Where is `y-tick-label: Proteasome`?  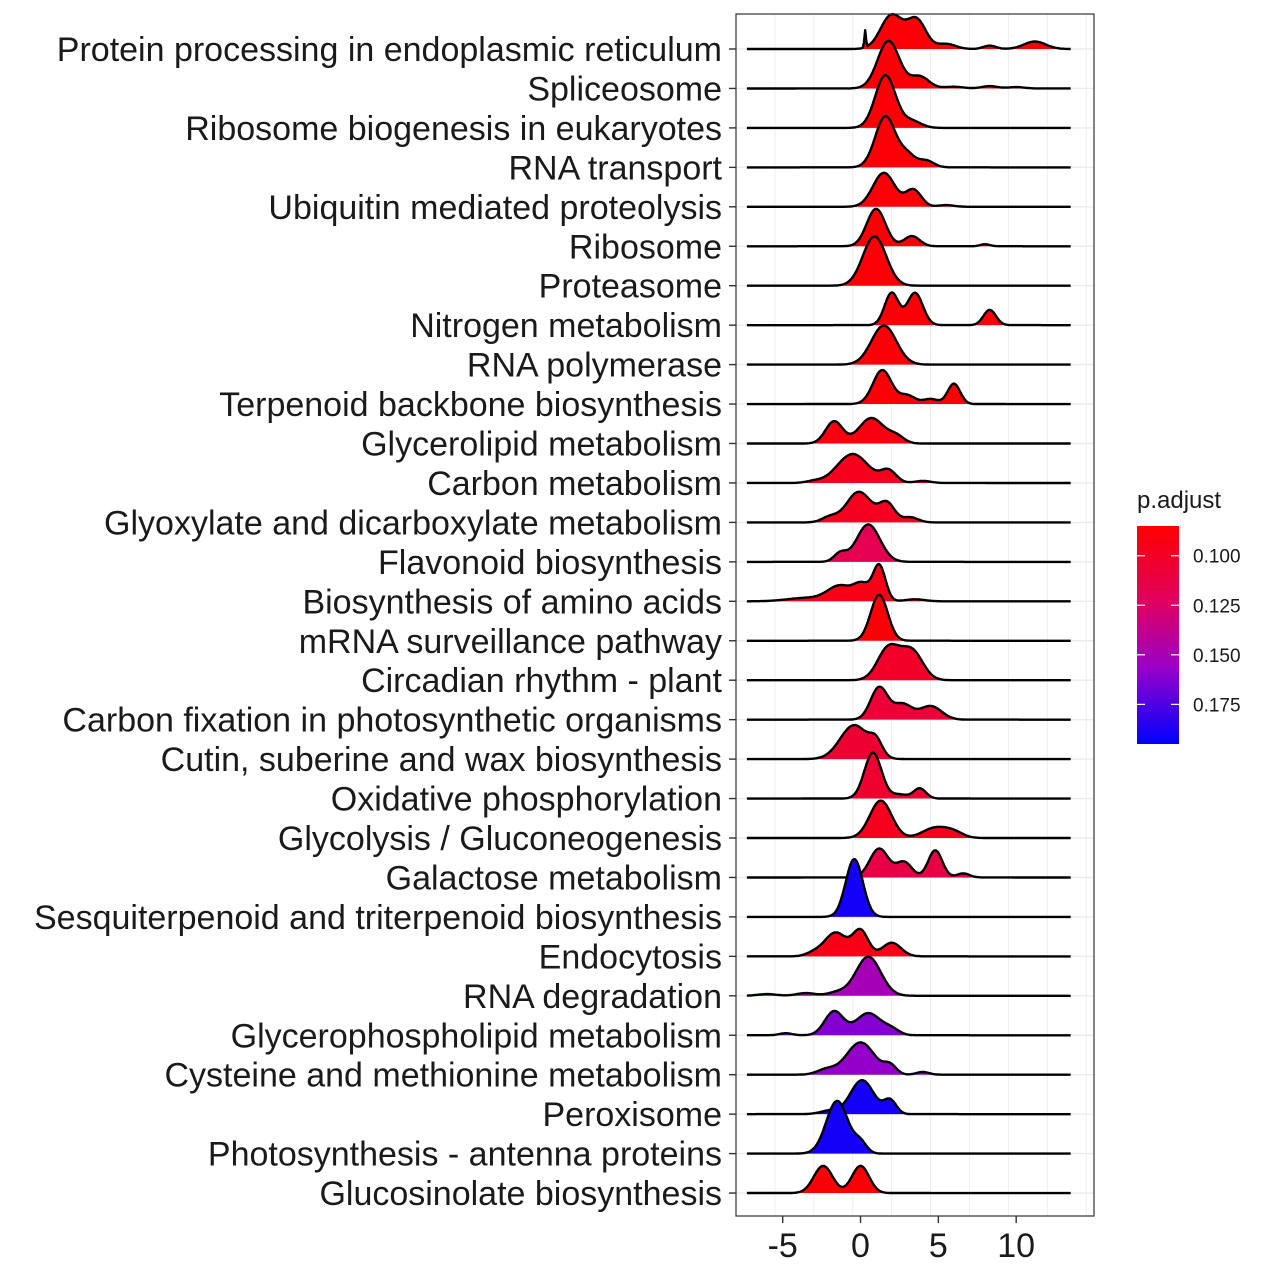
y-tick-label: Proteasome is located at coordinates (630, 287).